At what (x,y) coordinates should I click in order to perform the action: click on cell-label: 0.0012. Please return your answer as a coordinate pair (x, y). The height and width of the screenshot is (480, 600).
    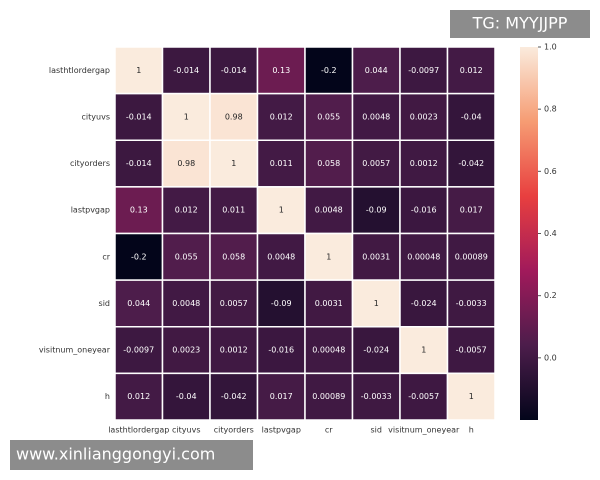
    Looking at the image, I should click on (424, 163).